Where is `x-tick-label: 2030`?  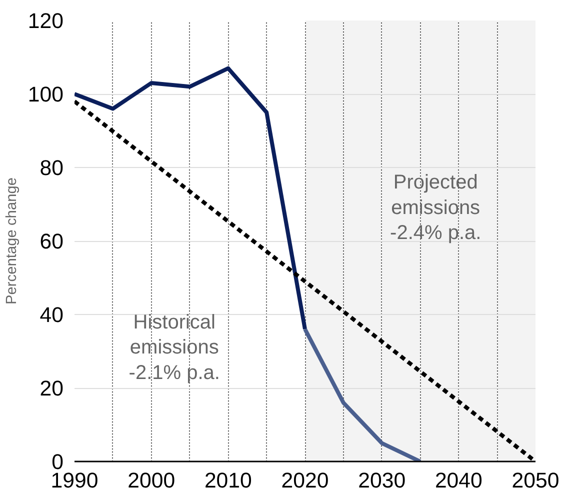 x-tick-label: 2030 is located at coordinates (382, 480).